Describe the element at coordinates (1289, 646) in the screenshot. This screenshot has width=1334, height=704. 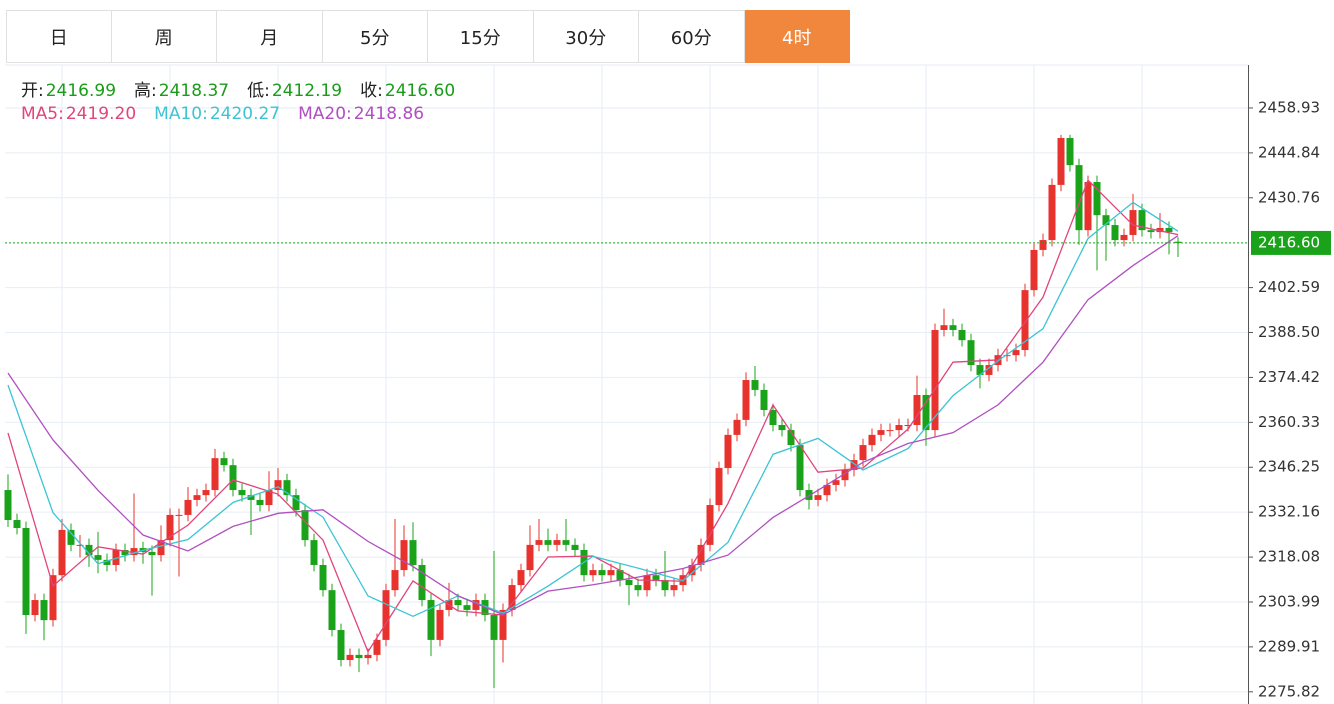
I see `y-tick-label: 2289.91` at that location.